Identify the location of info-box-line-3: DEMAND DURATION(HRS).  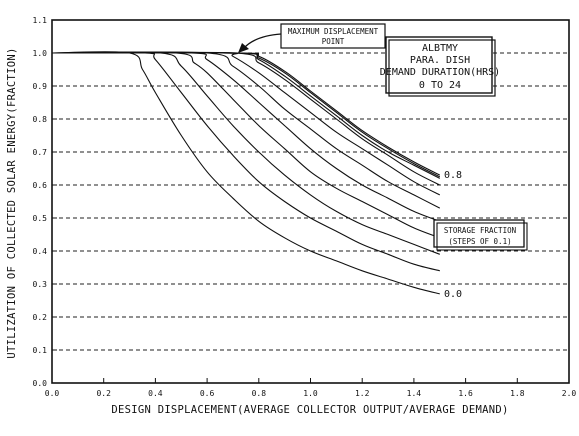
(440, 72).